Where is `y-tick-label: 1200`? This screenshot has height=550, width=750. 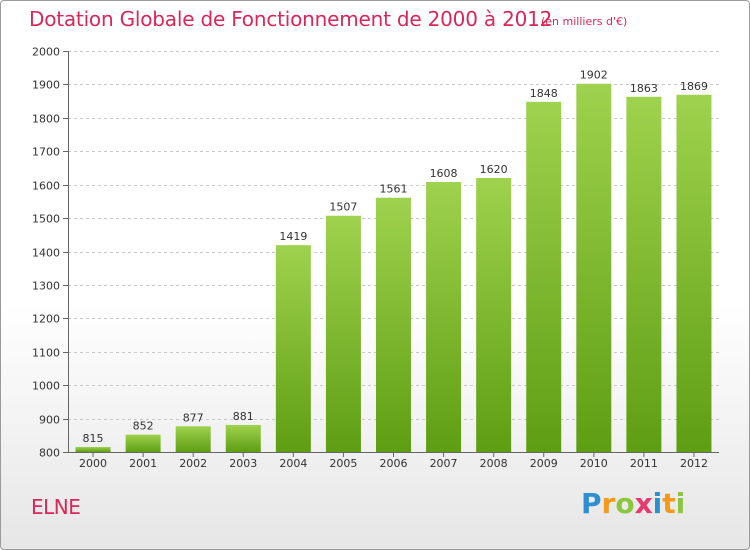
y-tick-label: 1200 is located at coordinates (46, 319).